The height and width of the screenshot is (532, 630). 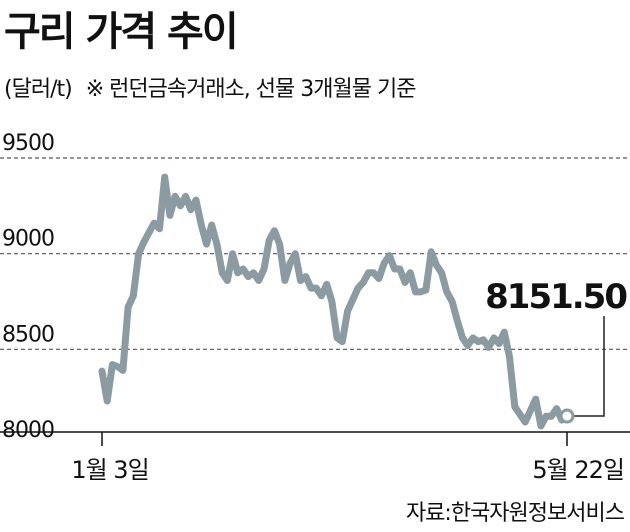 What do you see at coordinates (589, 366) in the screenshot?
I see `last-value-callout-line` at bounding box center [589, 366].